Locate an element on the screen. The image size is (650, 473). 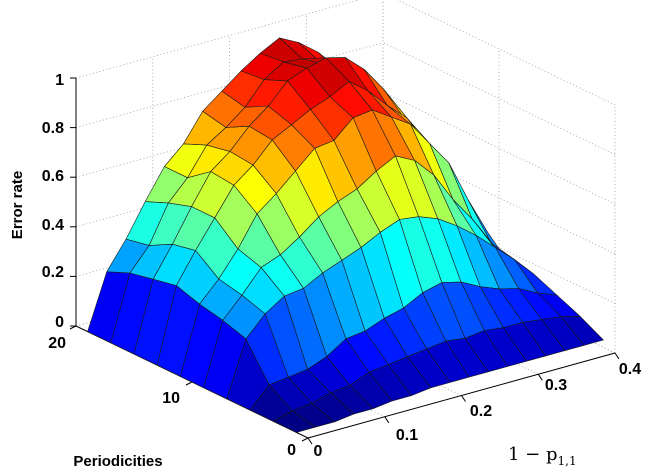
z-tick-label: 0.8 is located at coordinates (53, 128).